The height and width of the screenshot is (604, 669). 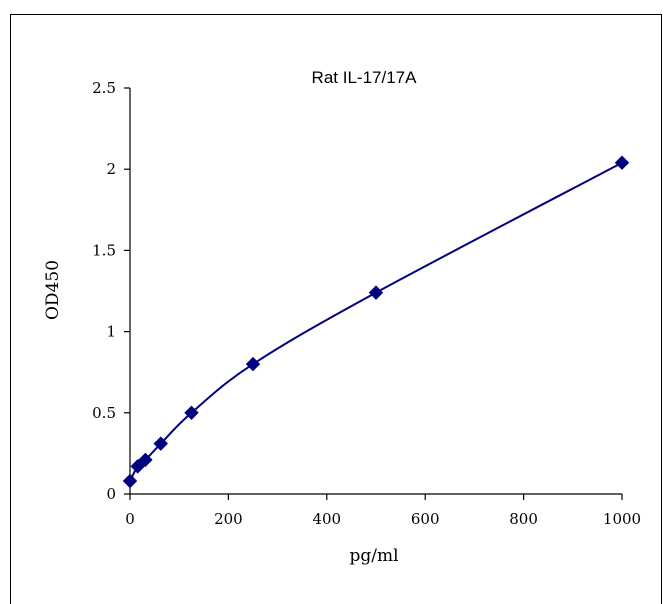 What do you see at coordinates (523, 519) in the screenshot?
I see `x-tick-label: 800` at bounding box center [523, 519].